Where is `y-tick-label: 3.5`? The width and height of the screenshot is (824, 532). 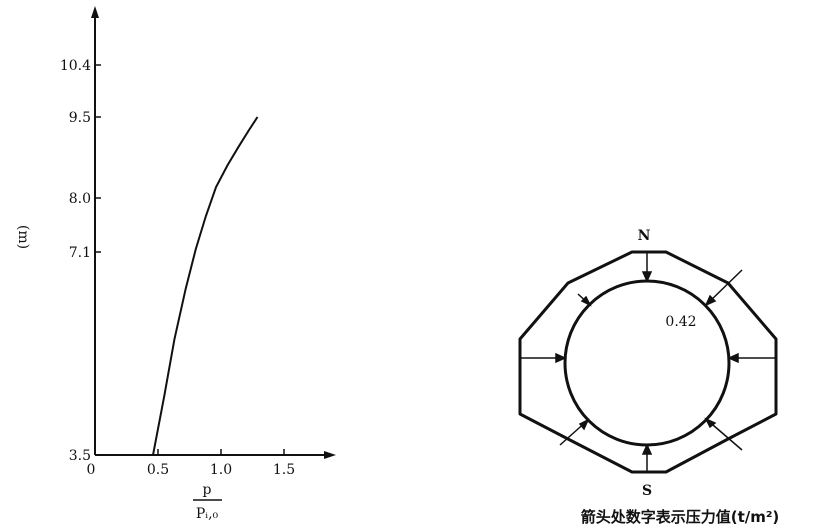
y-tick-label: 3.5 is located at coordinates (80, 456).